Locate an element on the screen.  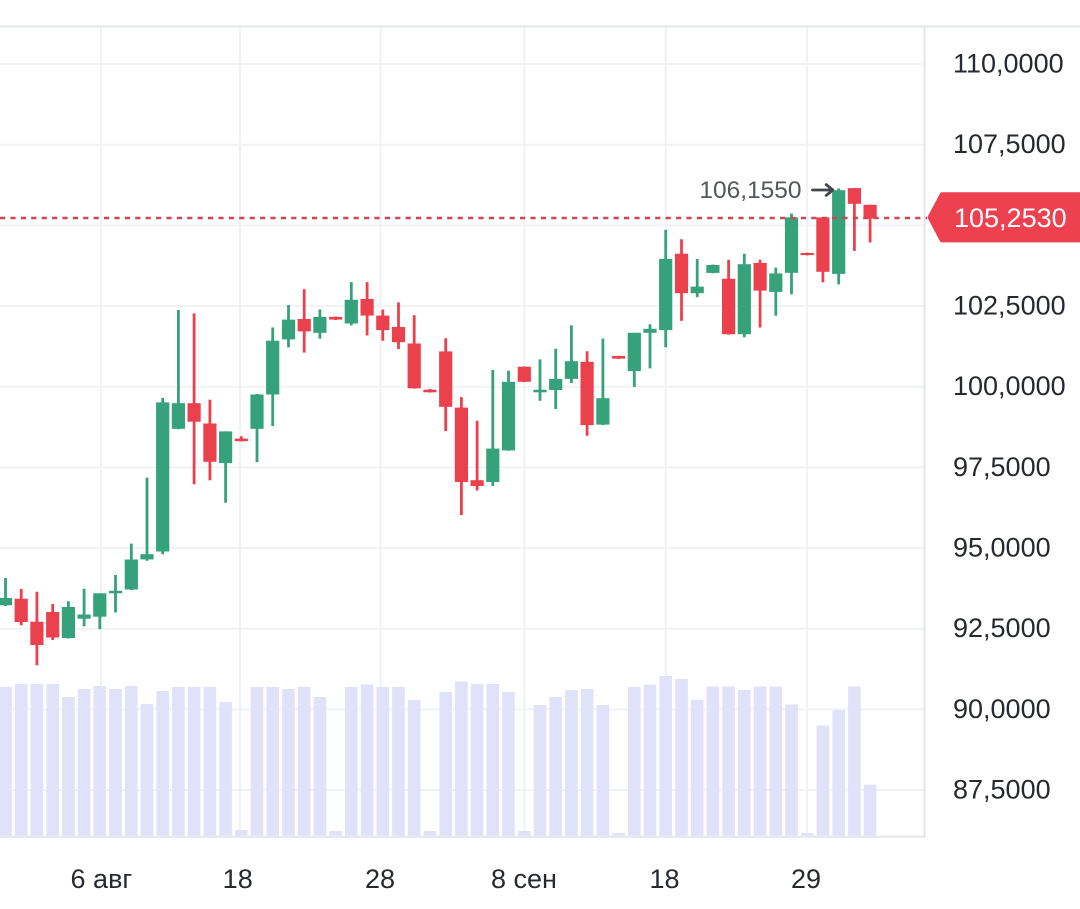
svg-text: 92,5000 is located at coordinates (1002, 628).